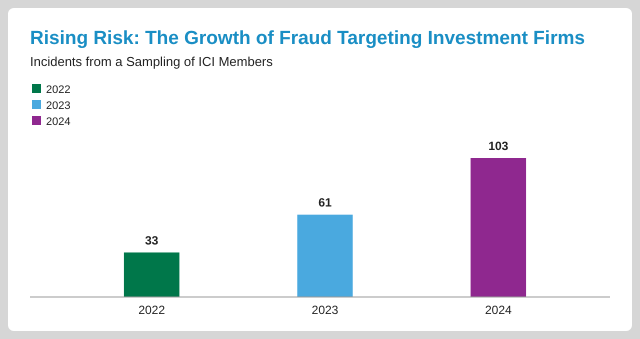  I want to click on chart-title: Rising Risk: The Growth of Fraud Targeting Investment Firms, so click(307, 38).